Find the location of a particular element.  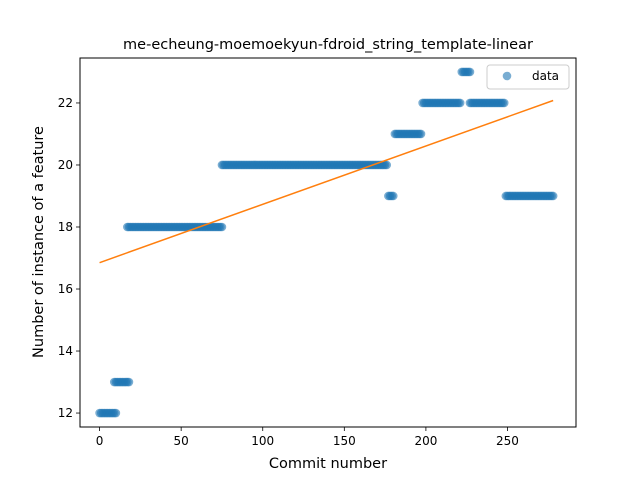

y-tick-label: 20 is located at coordinates (65, 165).